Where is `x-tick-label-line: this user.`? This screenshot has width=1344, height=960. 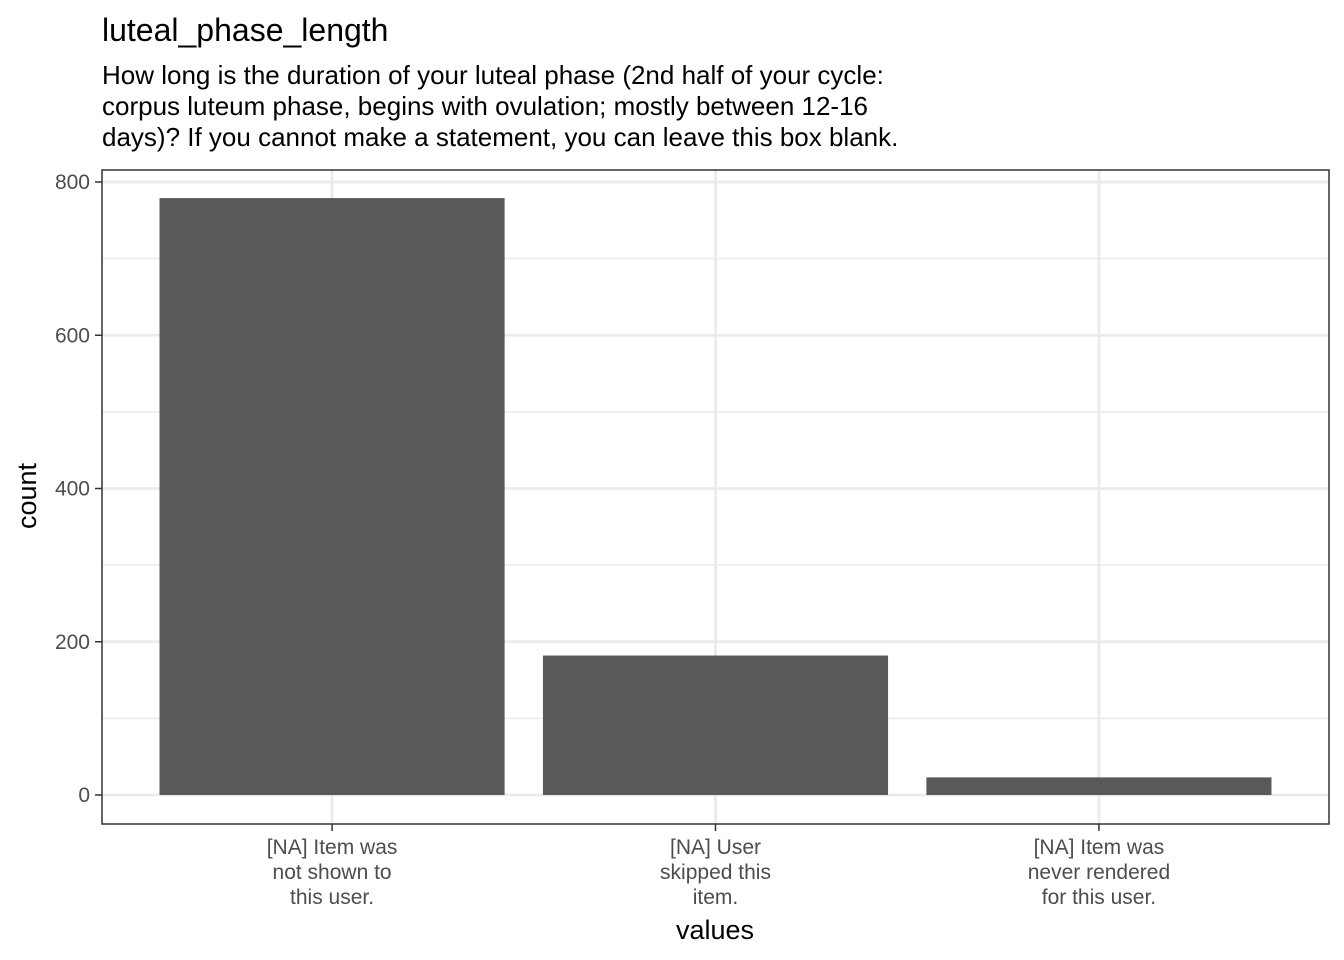
x-tick-label-line: this user. is located at coordinates (332, 897).